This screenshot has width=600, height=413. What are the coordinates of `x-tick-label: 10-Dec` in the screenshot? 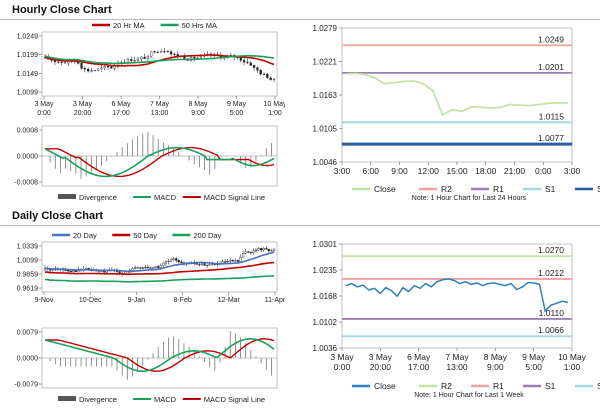 It's located at (90, 300).